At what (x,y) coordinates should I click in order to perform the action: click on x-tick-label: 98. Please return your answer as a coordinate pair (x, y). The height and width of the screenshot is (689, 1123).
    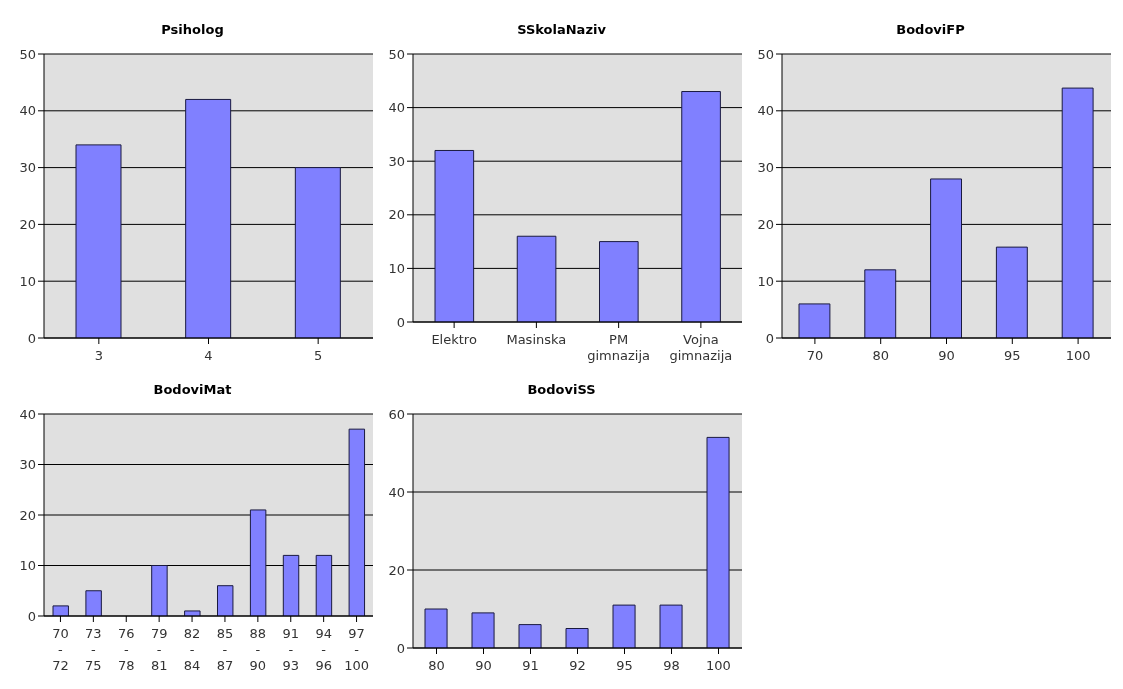
    Looking at the image, I should click on (671, 665).